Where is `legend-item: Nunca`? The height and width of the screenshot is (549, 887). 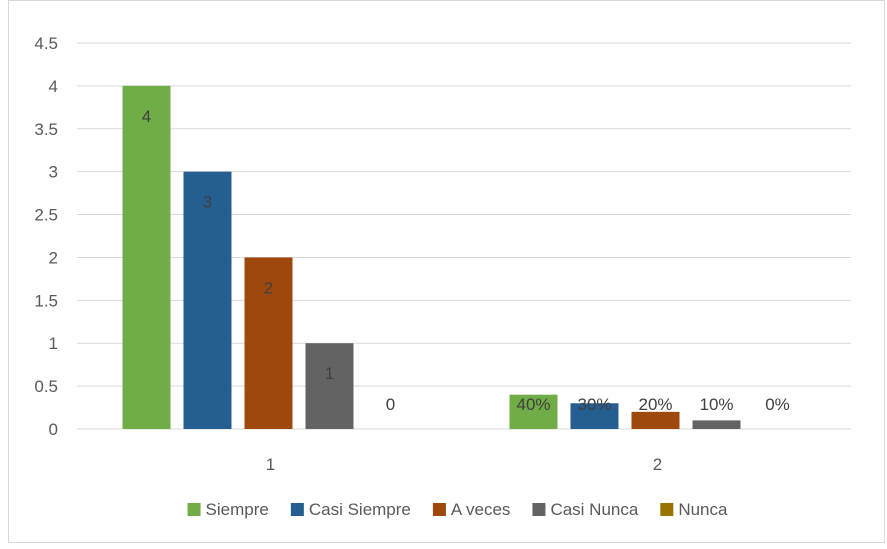 legend-item: Nunca is located at coordinates (694, 509).